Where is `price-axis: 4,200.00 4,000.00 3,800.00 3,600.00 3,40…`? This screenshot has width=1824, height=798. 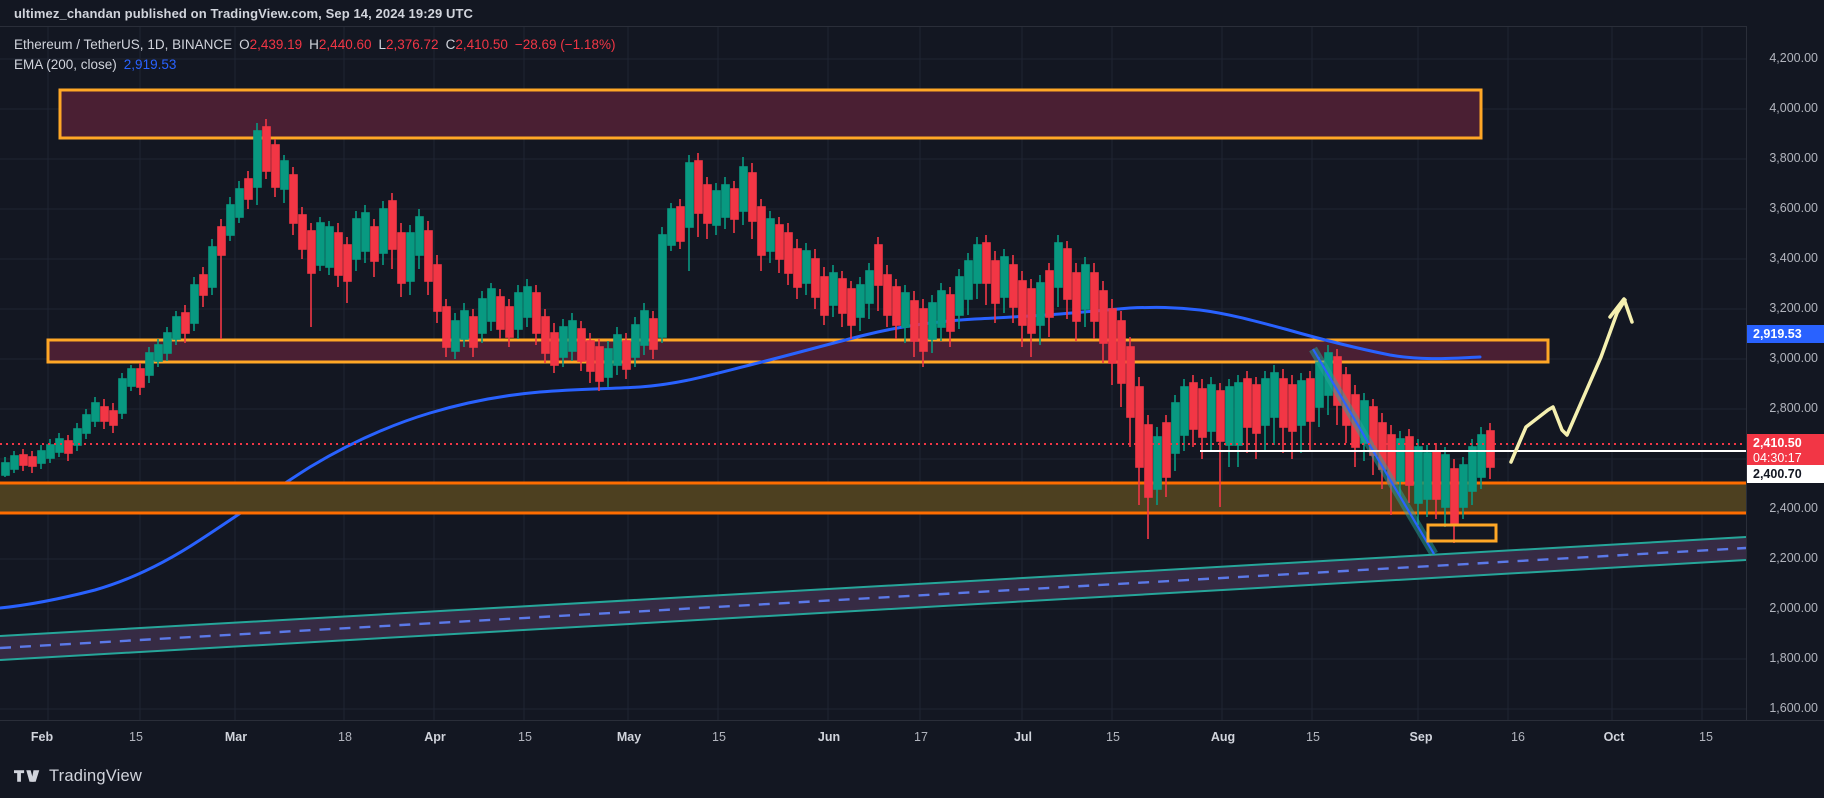
price-axis: 4,200.00 4,000.00 3,800.00 3,600.00 3,40… is located at coordinates (1785, 373).